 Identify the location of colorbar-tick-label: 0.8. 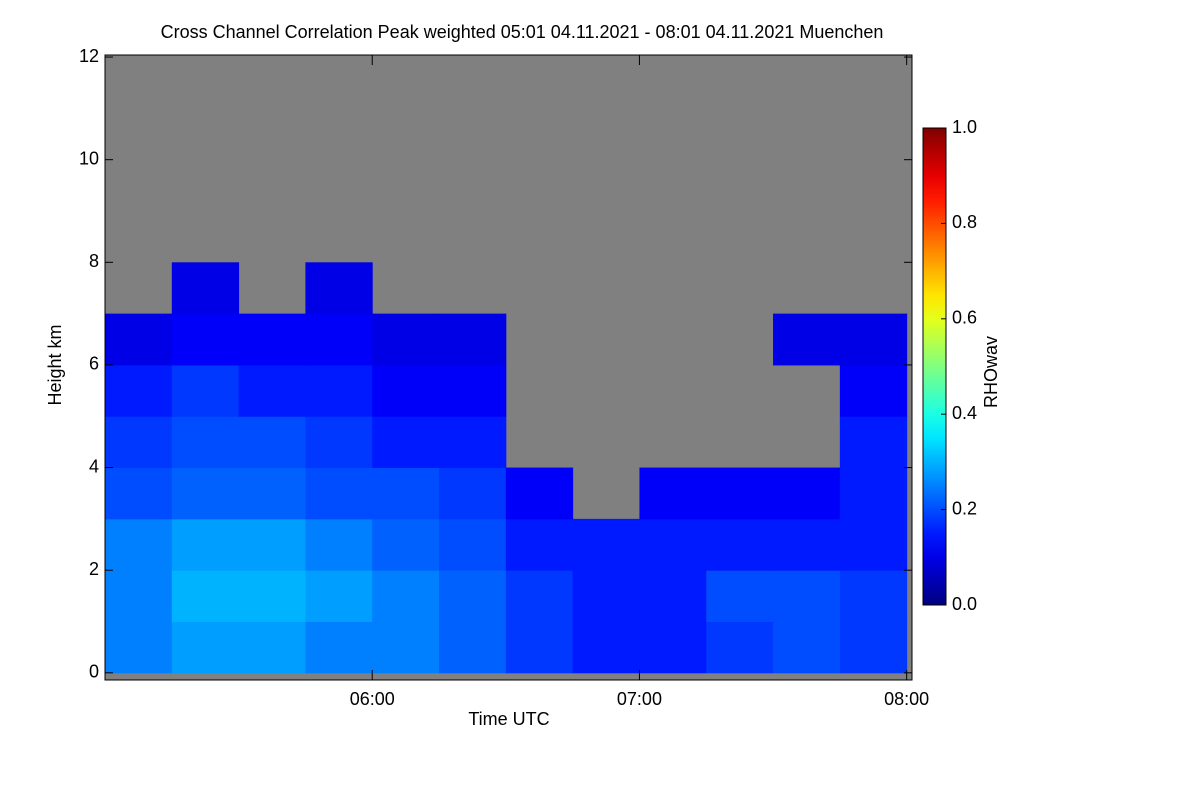
(964, 222).